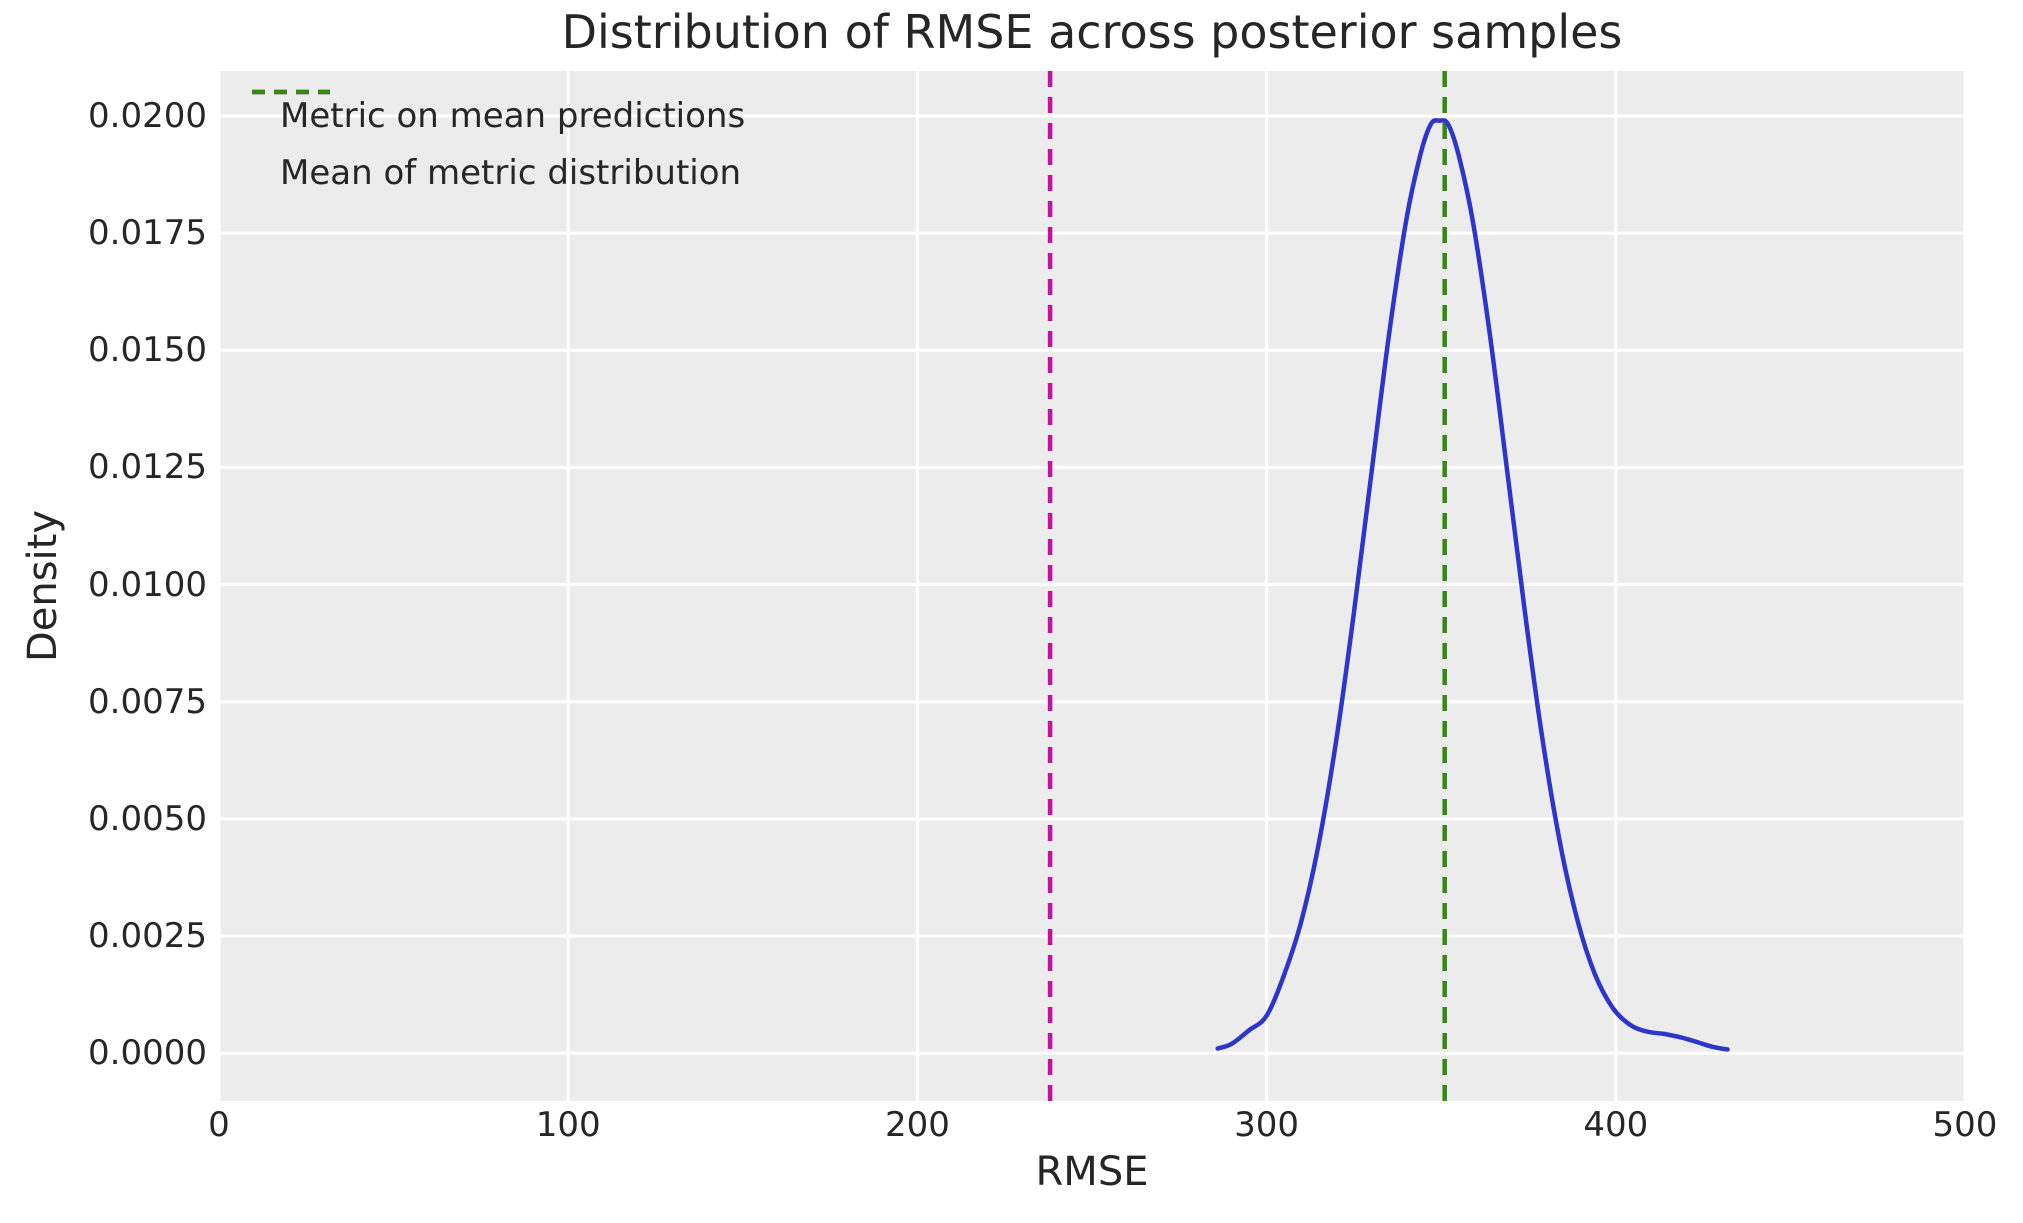 This screenshot has width=2023, height=1223. What do you see at coordinates (1616, 1125) in the screenshot?
I see `x-tick-label: 400` at bounding box center [1616, 1125].